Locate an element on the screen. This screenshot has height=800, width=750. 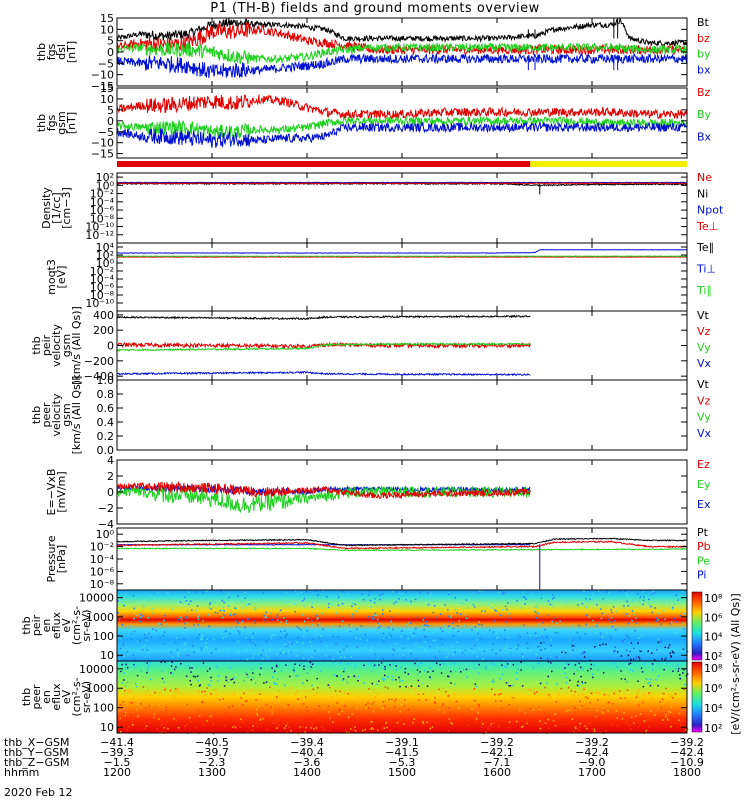
legend-Pe: Pe is located at coordinates (703, 560).